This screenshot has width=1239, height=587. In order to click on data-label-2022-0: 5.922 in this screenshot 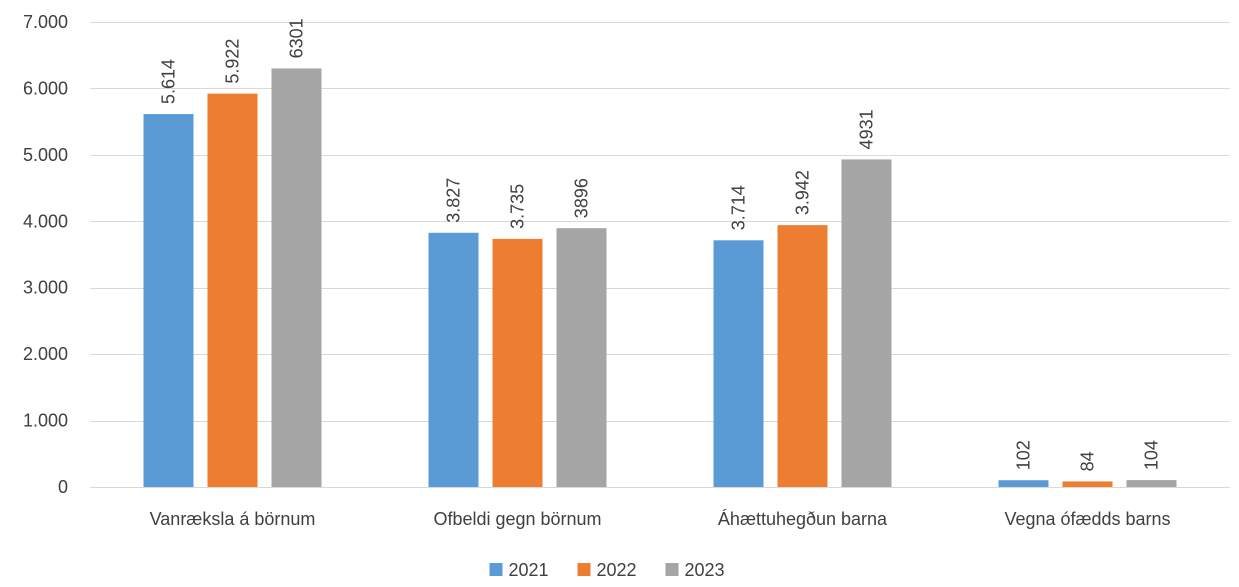, I will do `click(233, 61)`.